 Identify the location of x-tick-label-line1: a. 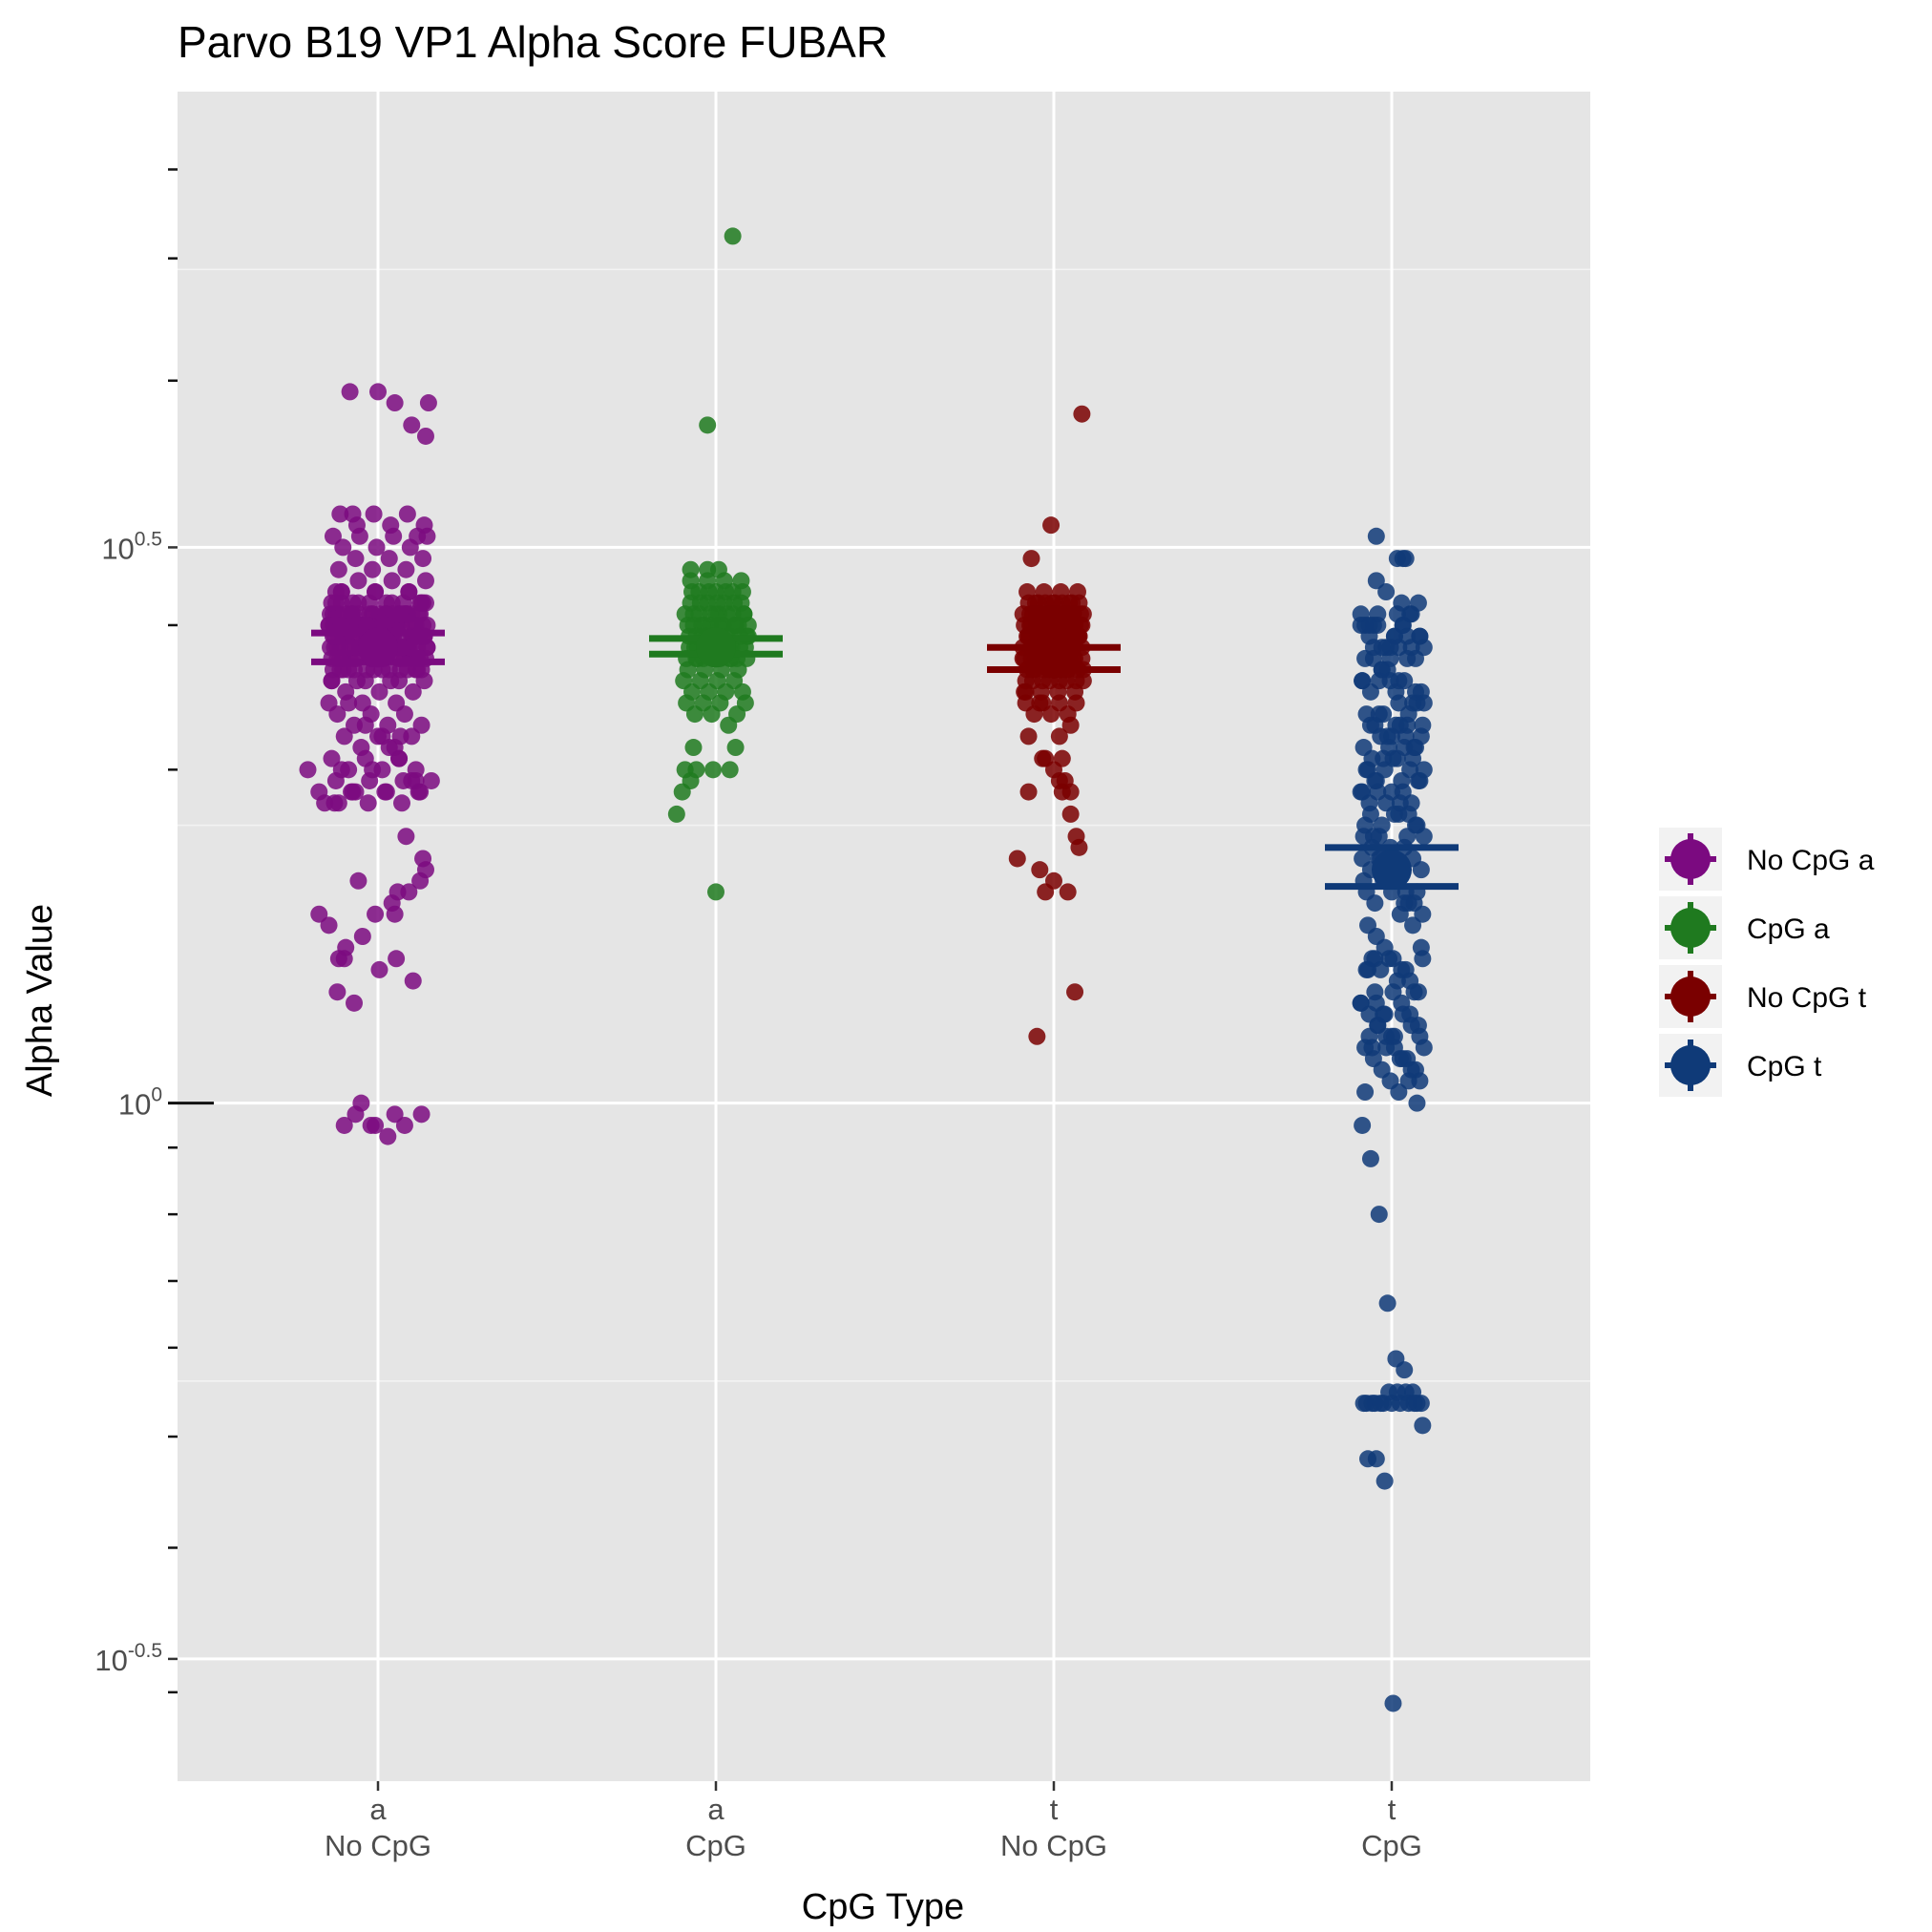
(378, 1810).